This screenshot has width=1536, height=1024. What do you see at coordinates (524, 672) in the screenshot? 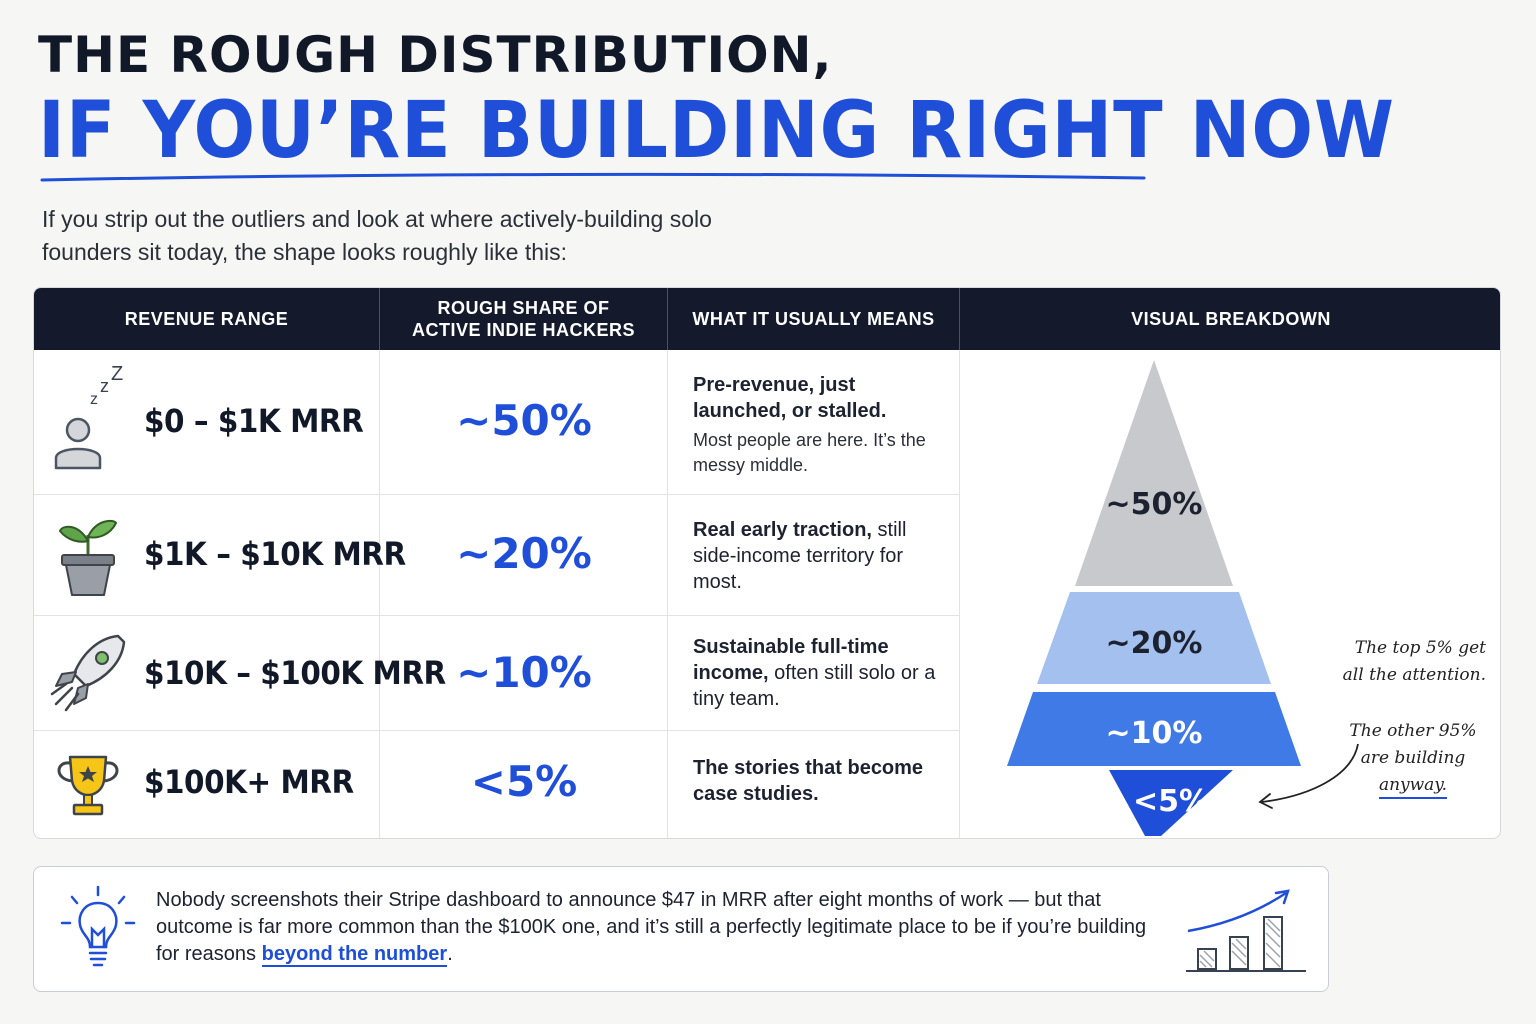
I see `share-value: ~10%` at bounding box center [524, 672].